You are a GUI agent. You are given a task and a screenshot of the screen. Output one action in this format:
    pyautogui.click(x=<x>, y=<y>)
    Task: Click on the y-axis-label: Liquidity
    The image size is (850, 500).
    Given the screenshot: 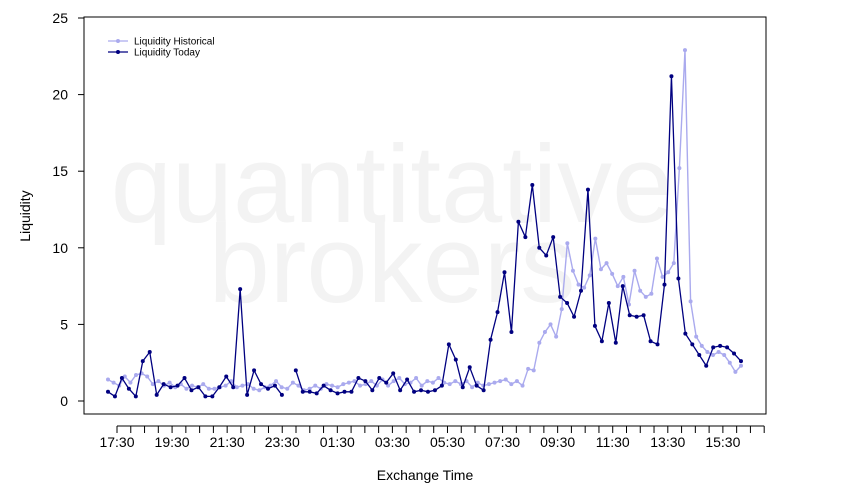 What is the action you would take?
    pyautogui.click(x=25, y=215)
    